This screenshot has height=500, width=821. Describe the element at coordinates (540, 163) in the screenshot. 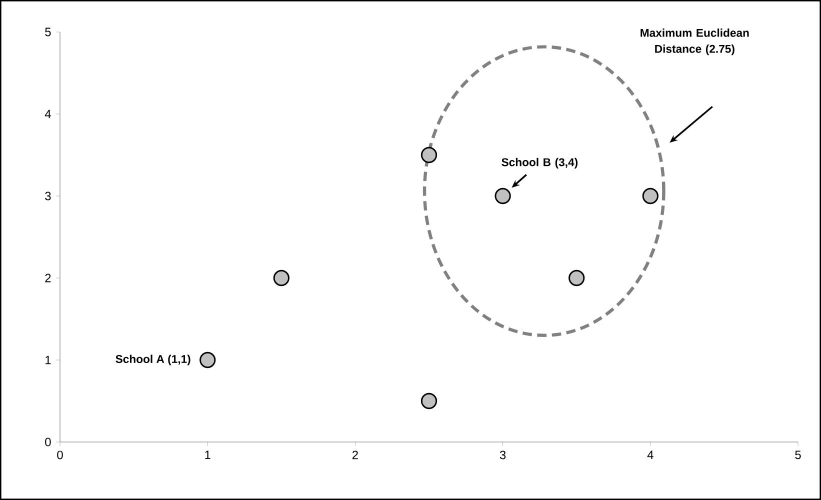

I see `annotation: School B (3,4)` at that location.